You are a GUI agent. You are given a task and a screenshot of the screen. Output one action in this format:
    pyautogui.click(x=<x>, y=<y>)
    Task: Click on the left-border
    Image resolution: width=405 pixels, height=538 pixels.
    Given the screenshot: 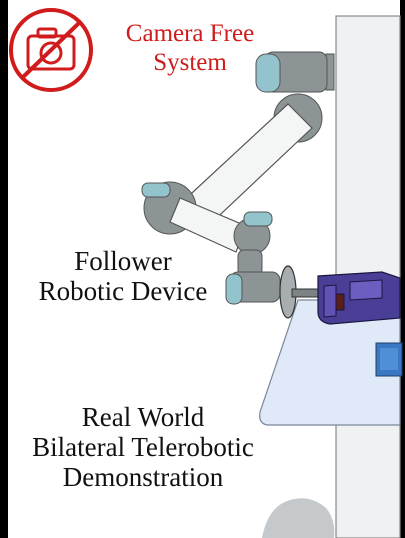 What is the action you would take?
    pyautogui.click(x=4, y=269)
    